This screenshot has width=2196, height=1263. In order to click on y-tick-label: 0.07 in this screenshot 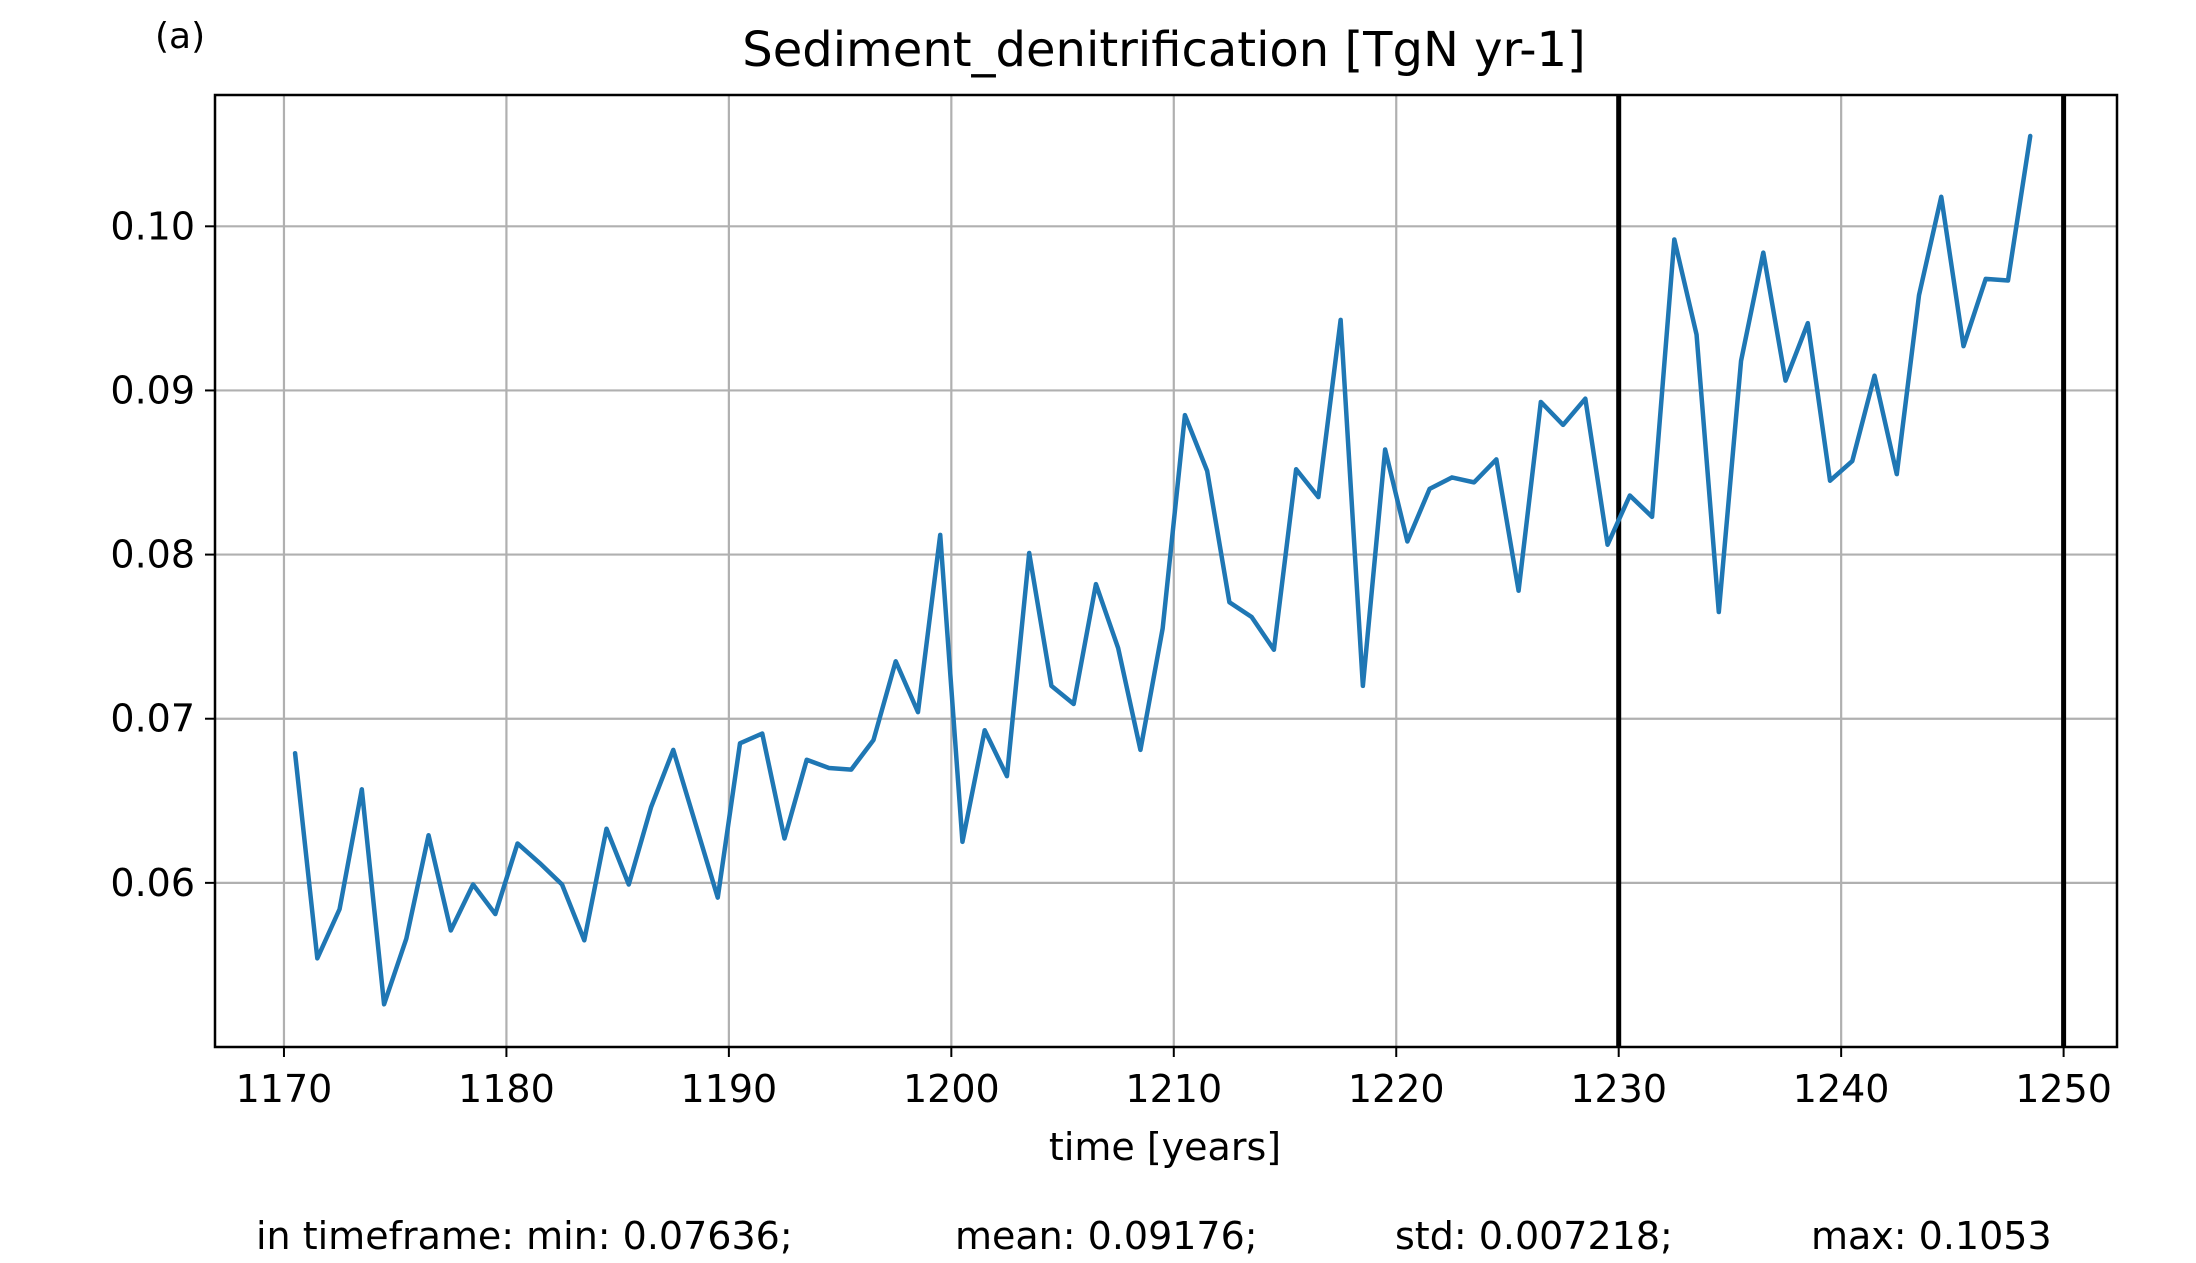, I will do `click(152, 719)`.